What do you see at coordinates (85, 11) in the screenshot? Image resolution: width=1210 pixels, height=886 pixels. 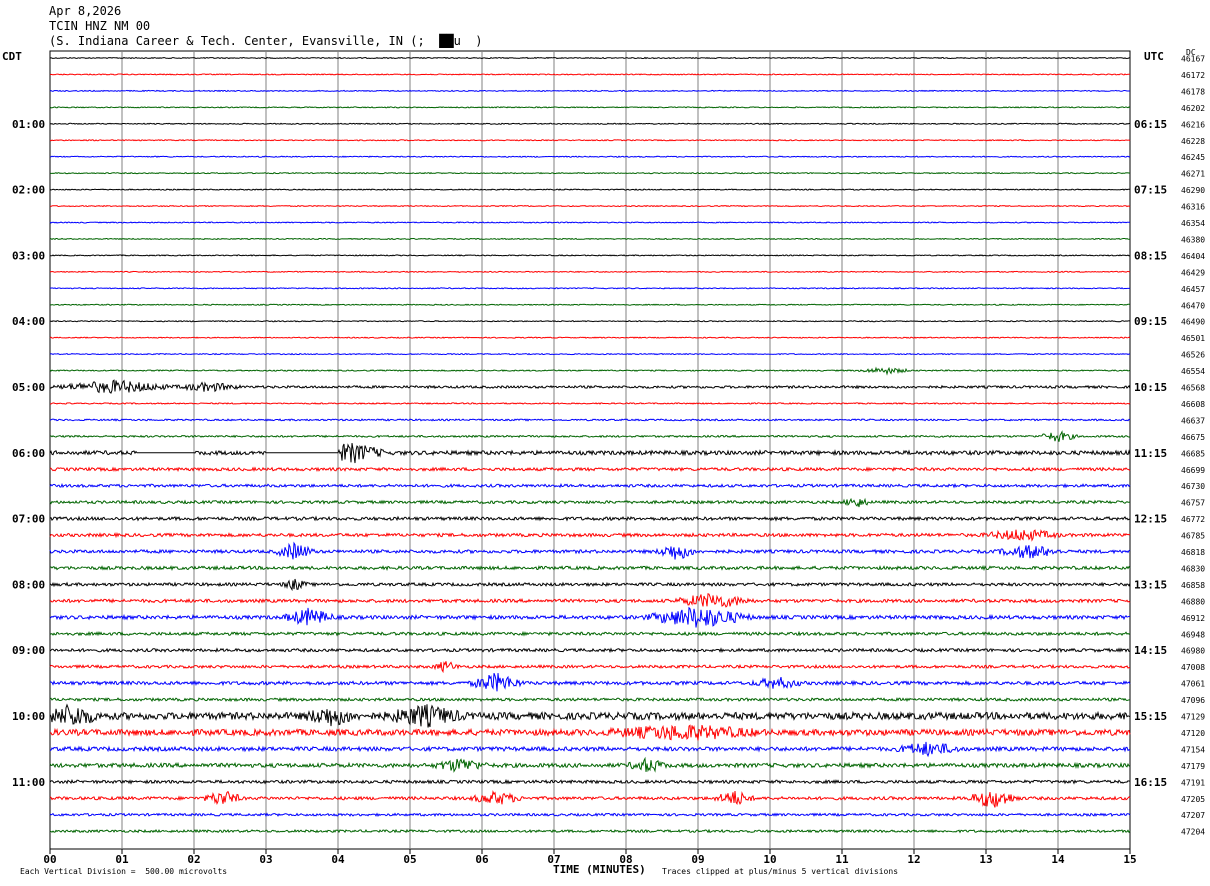 I see `plot-date: Apr 8,2026` at bounding box center [85, 11].